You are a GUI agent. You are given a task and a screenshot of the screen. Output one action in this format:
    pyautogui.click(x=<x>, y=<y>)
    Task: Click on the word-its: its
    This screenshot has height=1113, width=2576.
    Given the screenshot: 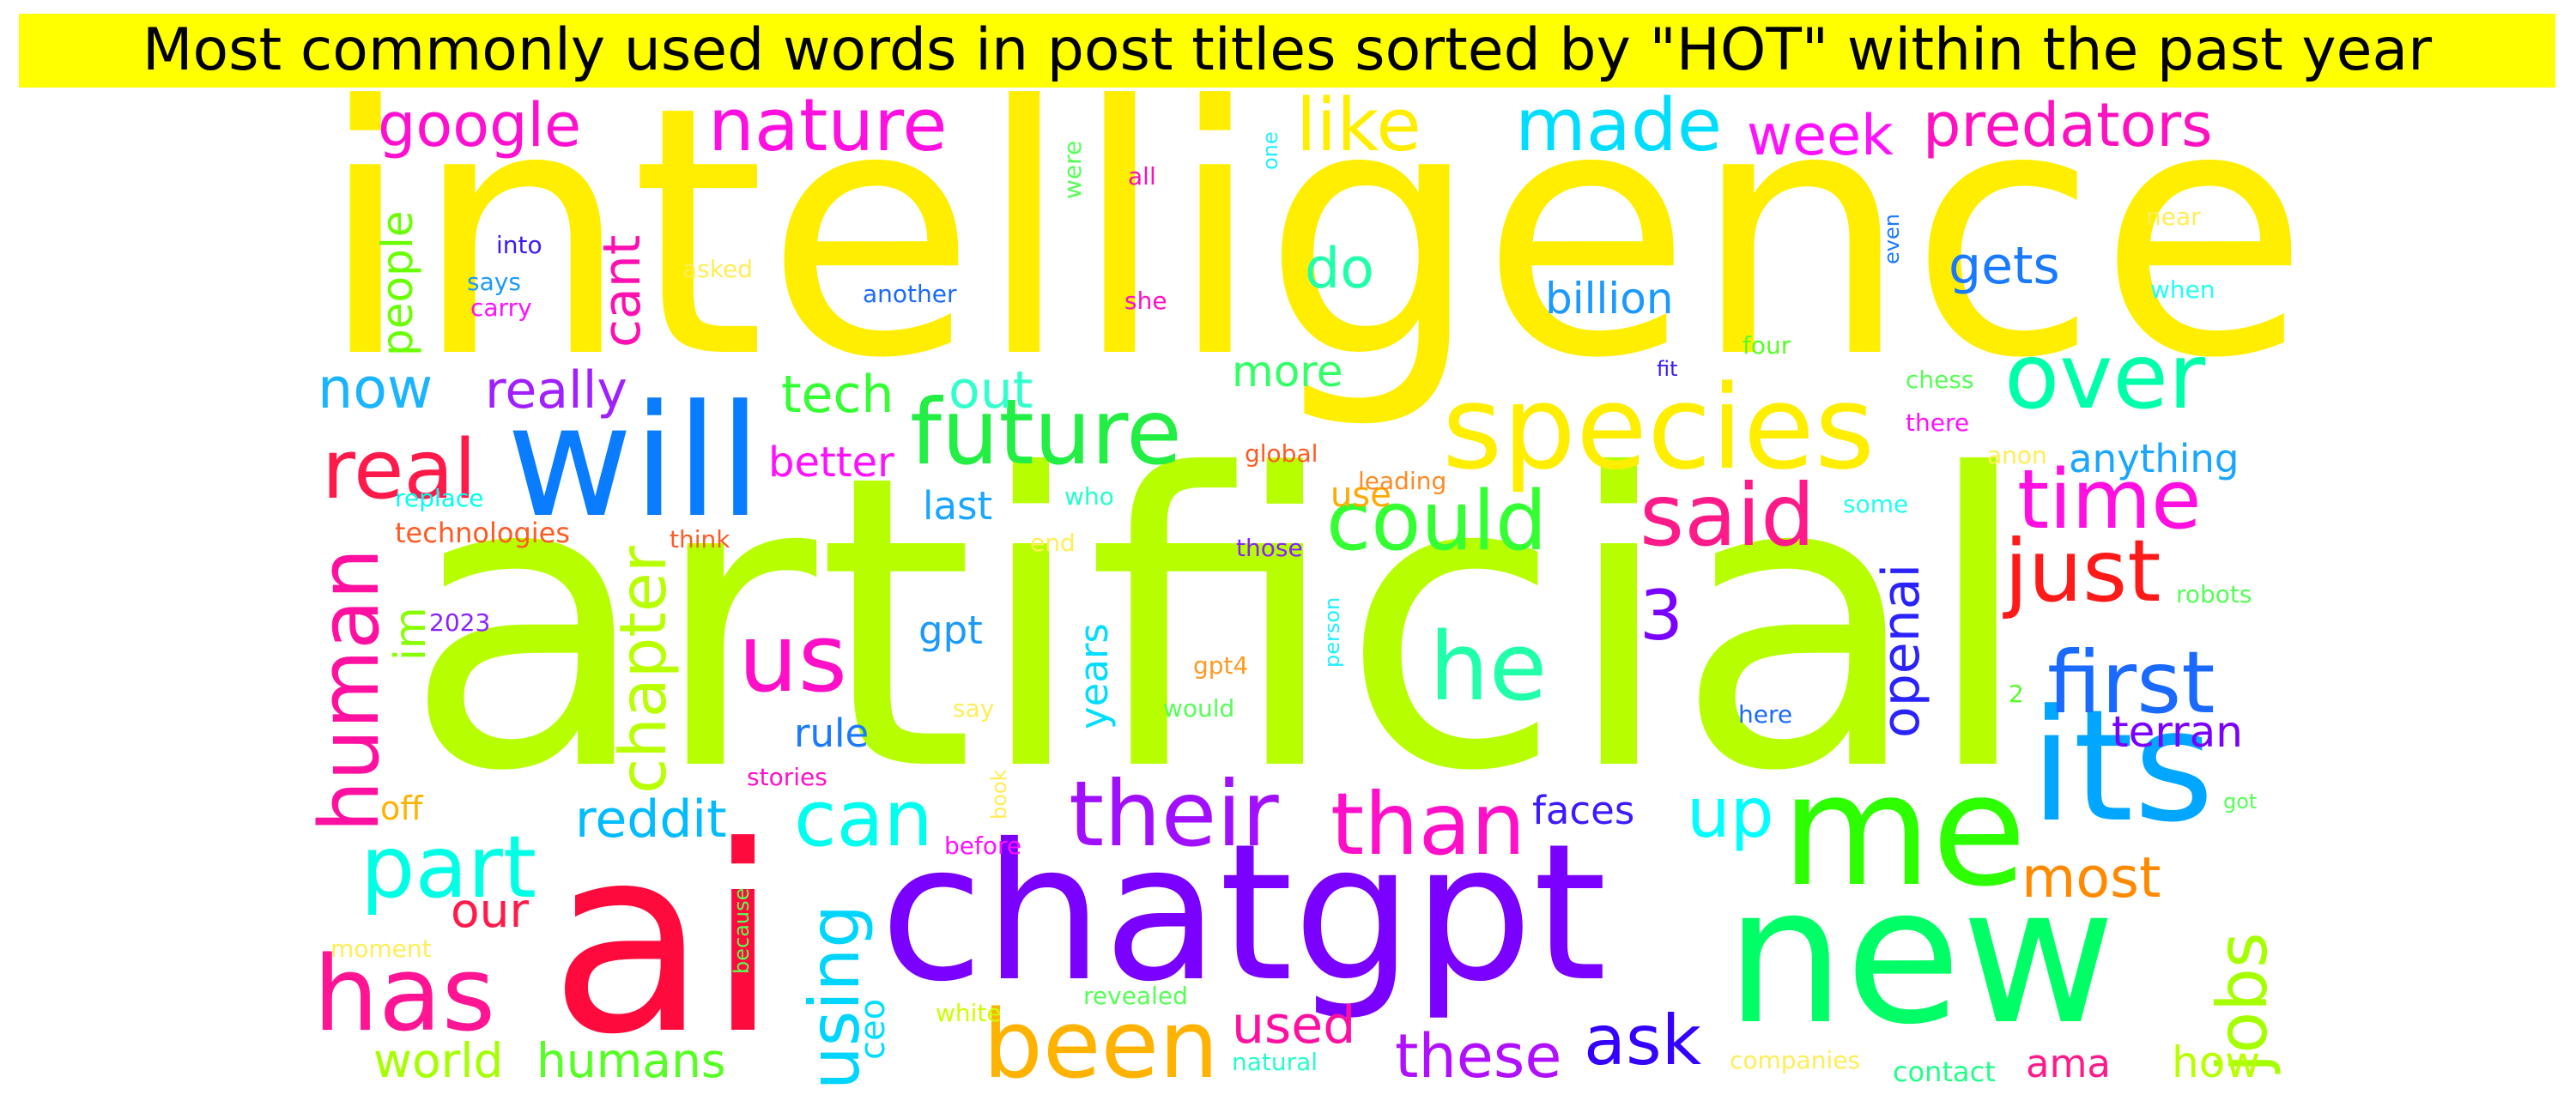 What is the action you would take?
    pyautogui.click(x=2122, y=766)
    